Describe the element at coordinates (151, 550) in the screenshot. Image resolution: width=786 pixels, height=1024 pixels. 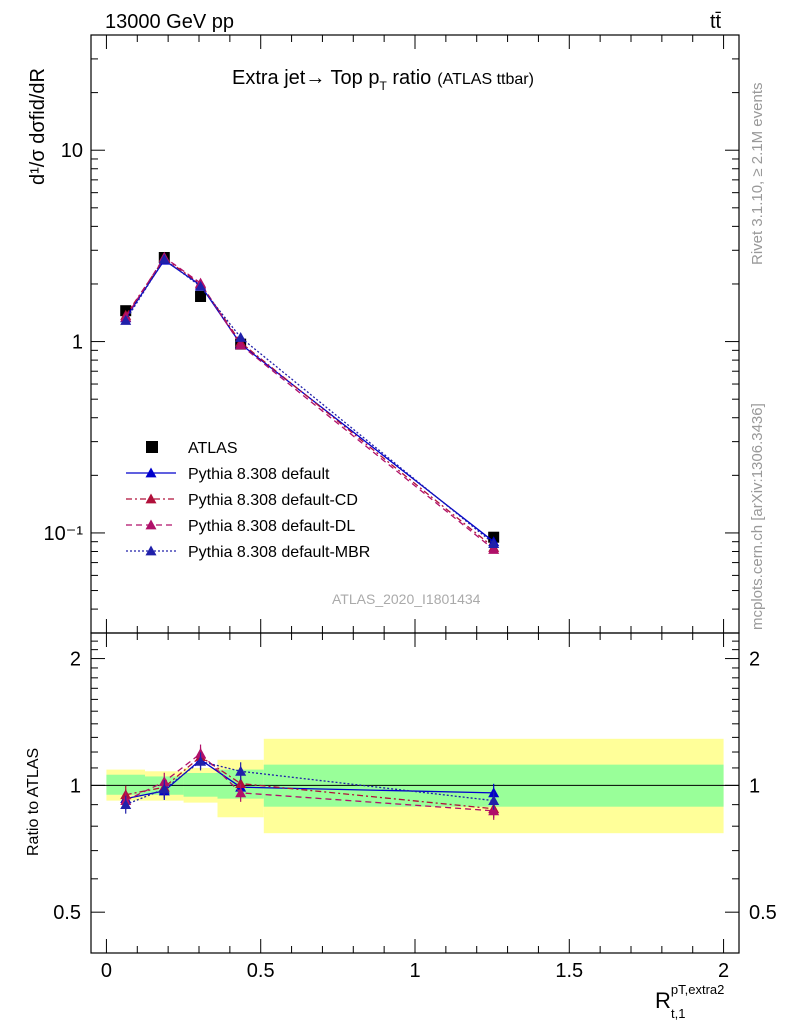
I see `legend-marker-pythia-8-308-default-mbr` at that location.